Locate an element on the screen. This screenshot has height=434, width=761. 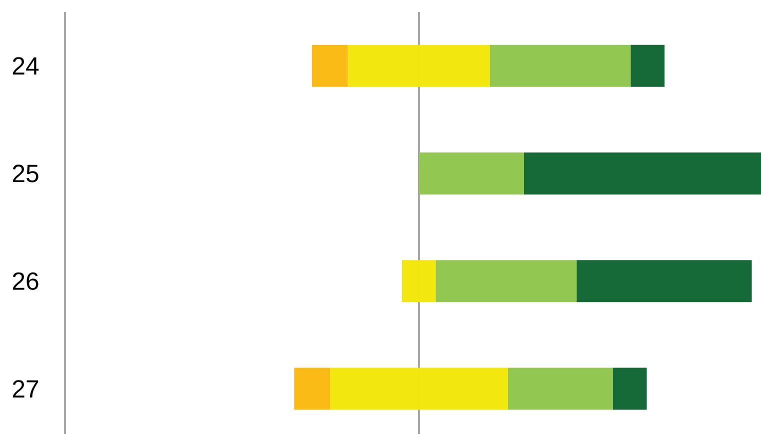
y-tick-label: 24 is located at coordinates (25, 66).